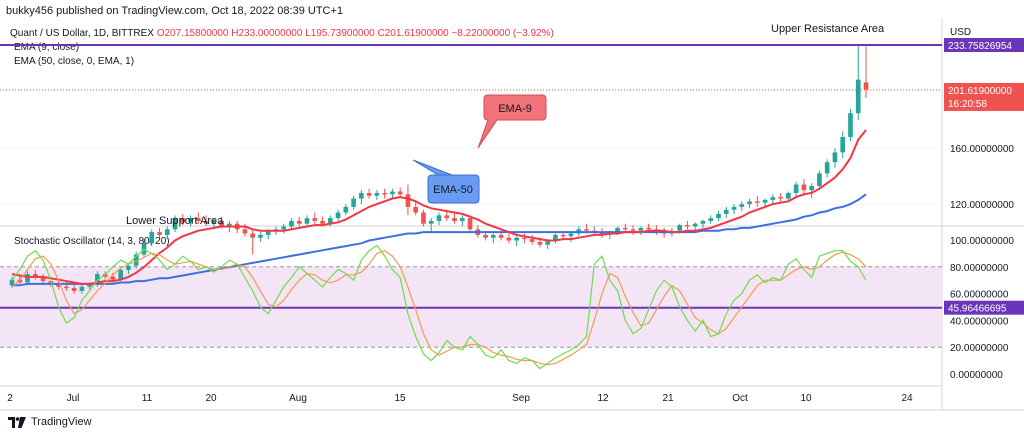 This screenshot has width=1024, height=437. I want to click on stoch-tick-label: 100.00000000, so click(982, 241).